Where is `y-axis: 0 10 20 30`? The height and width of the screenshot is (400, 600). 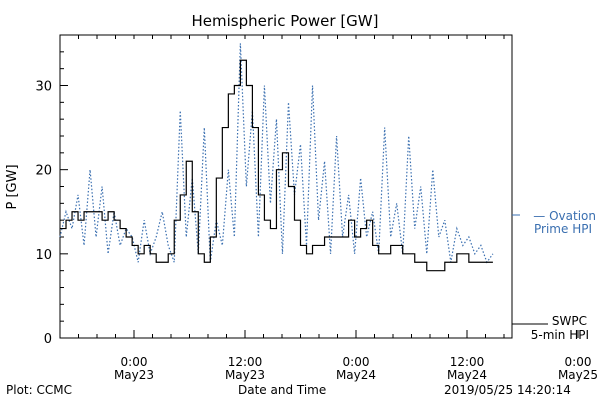
y-axis: 0 10 20 30 is located at coordinates (51, 199).